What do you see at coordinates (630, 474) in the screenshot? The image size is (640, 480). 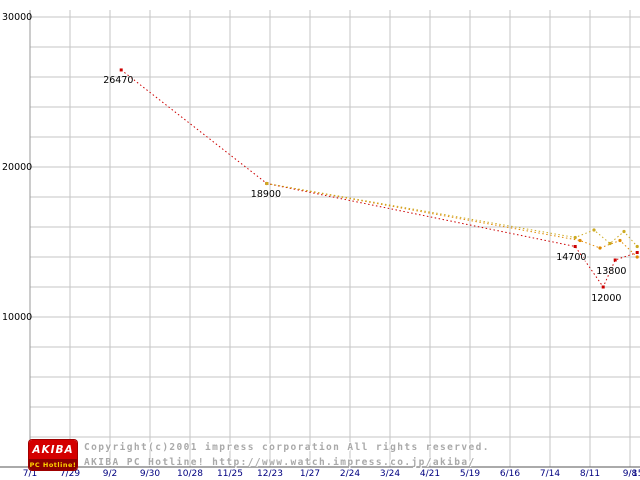 I see `x-tick-label: 9/8` at bounding box center [630, 474].